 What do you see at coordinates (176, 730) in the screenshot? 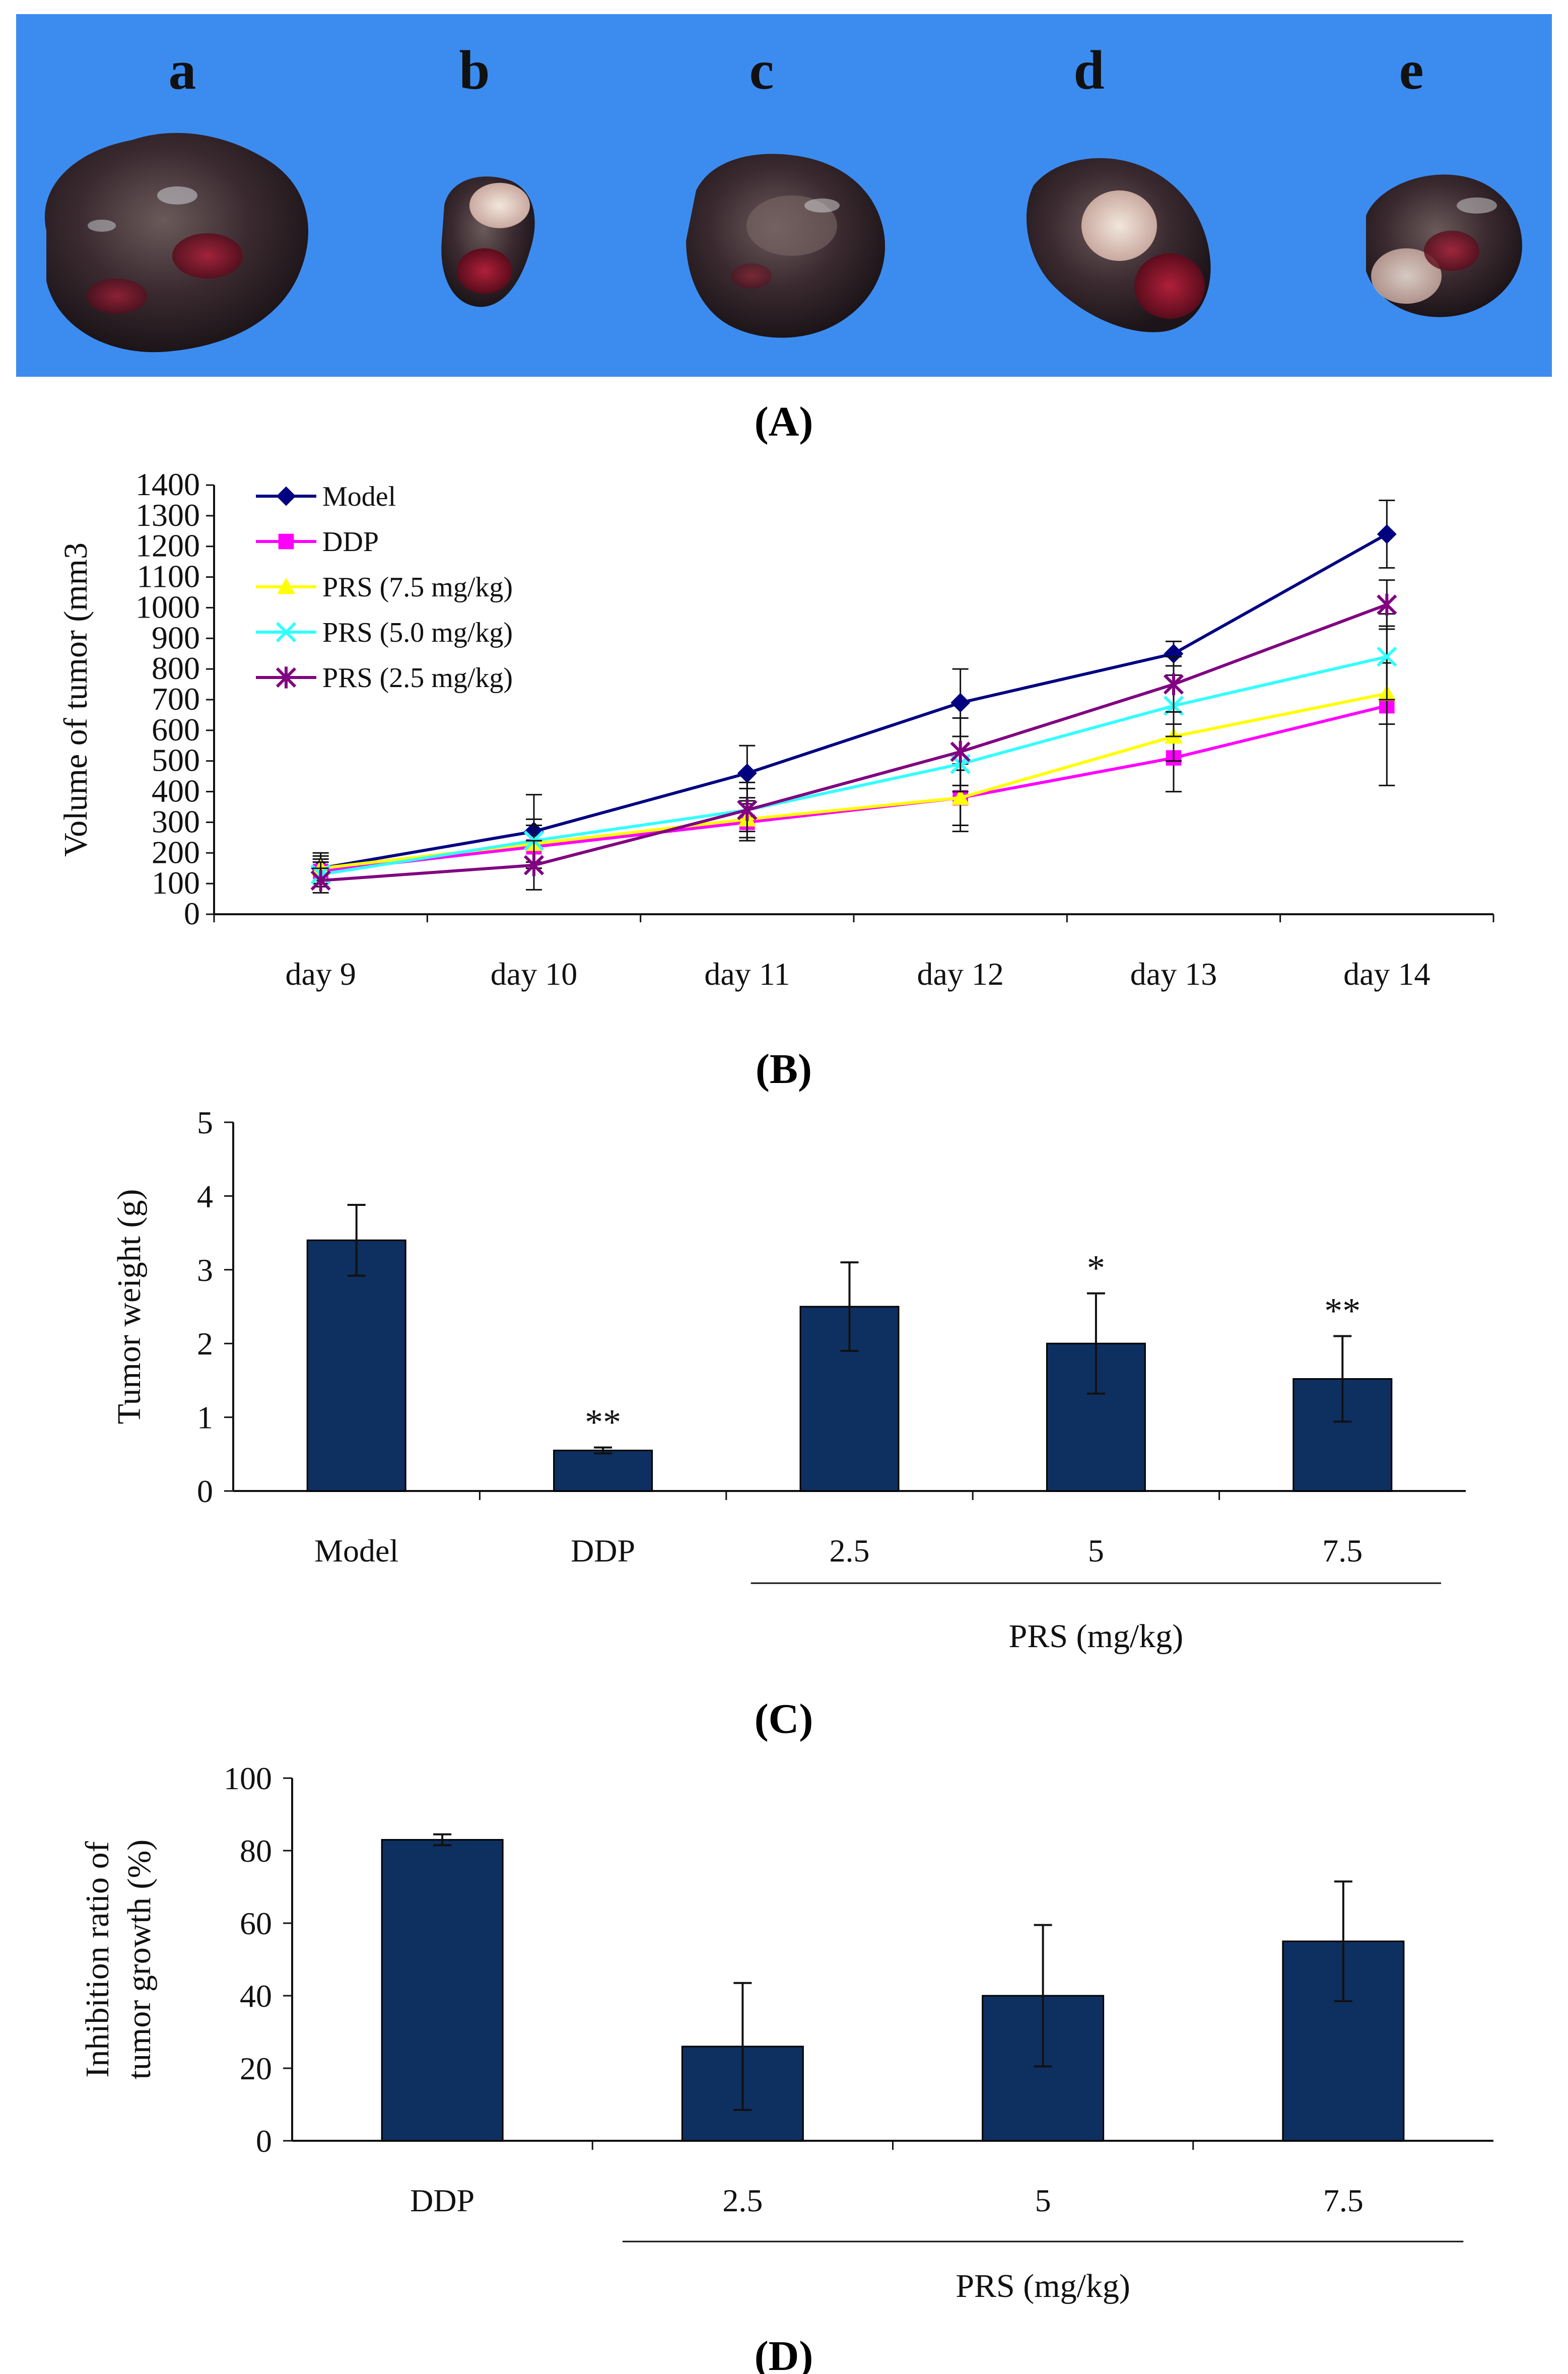
I see `y-tick-label: 600` at bounding box center [176, 730].